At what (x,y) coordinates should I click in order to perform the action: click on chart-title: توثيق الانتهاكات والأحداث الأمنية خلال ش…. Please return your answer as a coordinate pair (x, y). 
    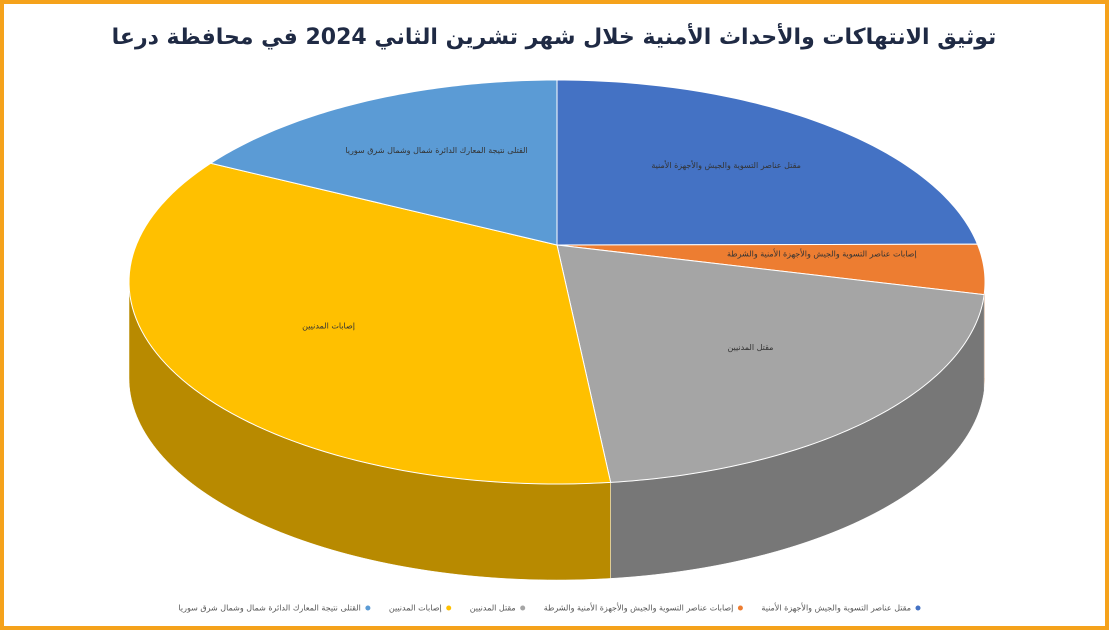
    Looking at the image, I should click on (554, 36).